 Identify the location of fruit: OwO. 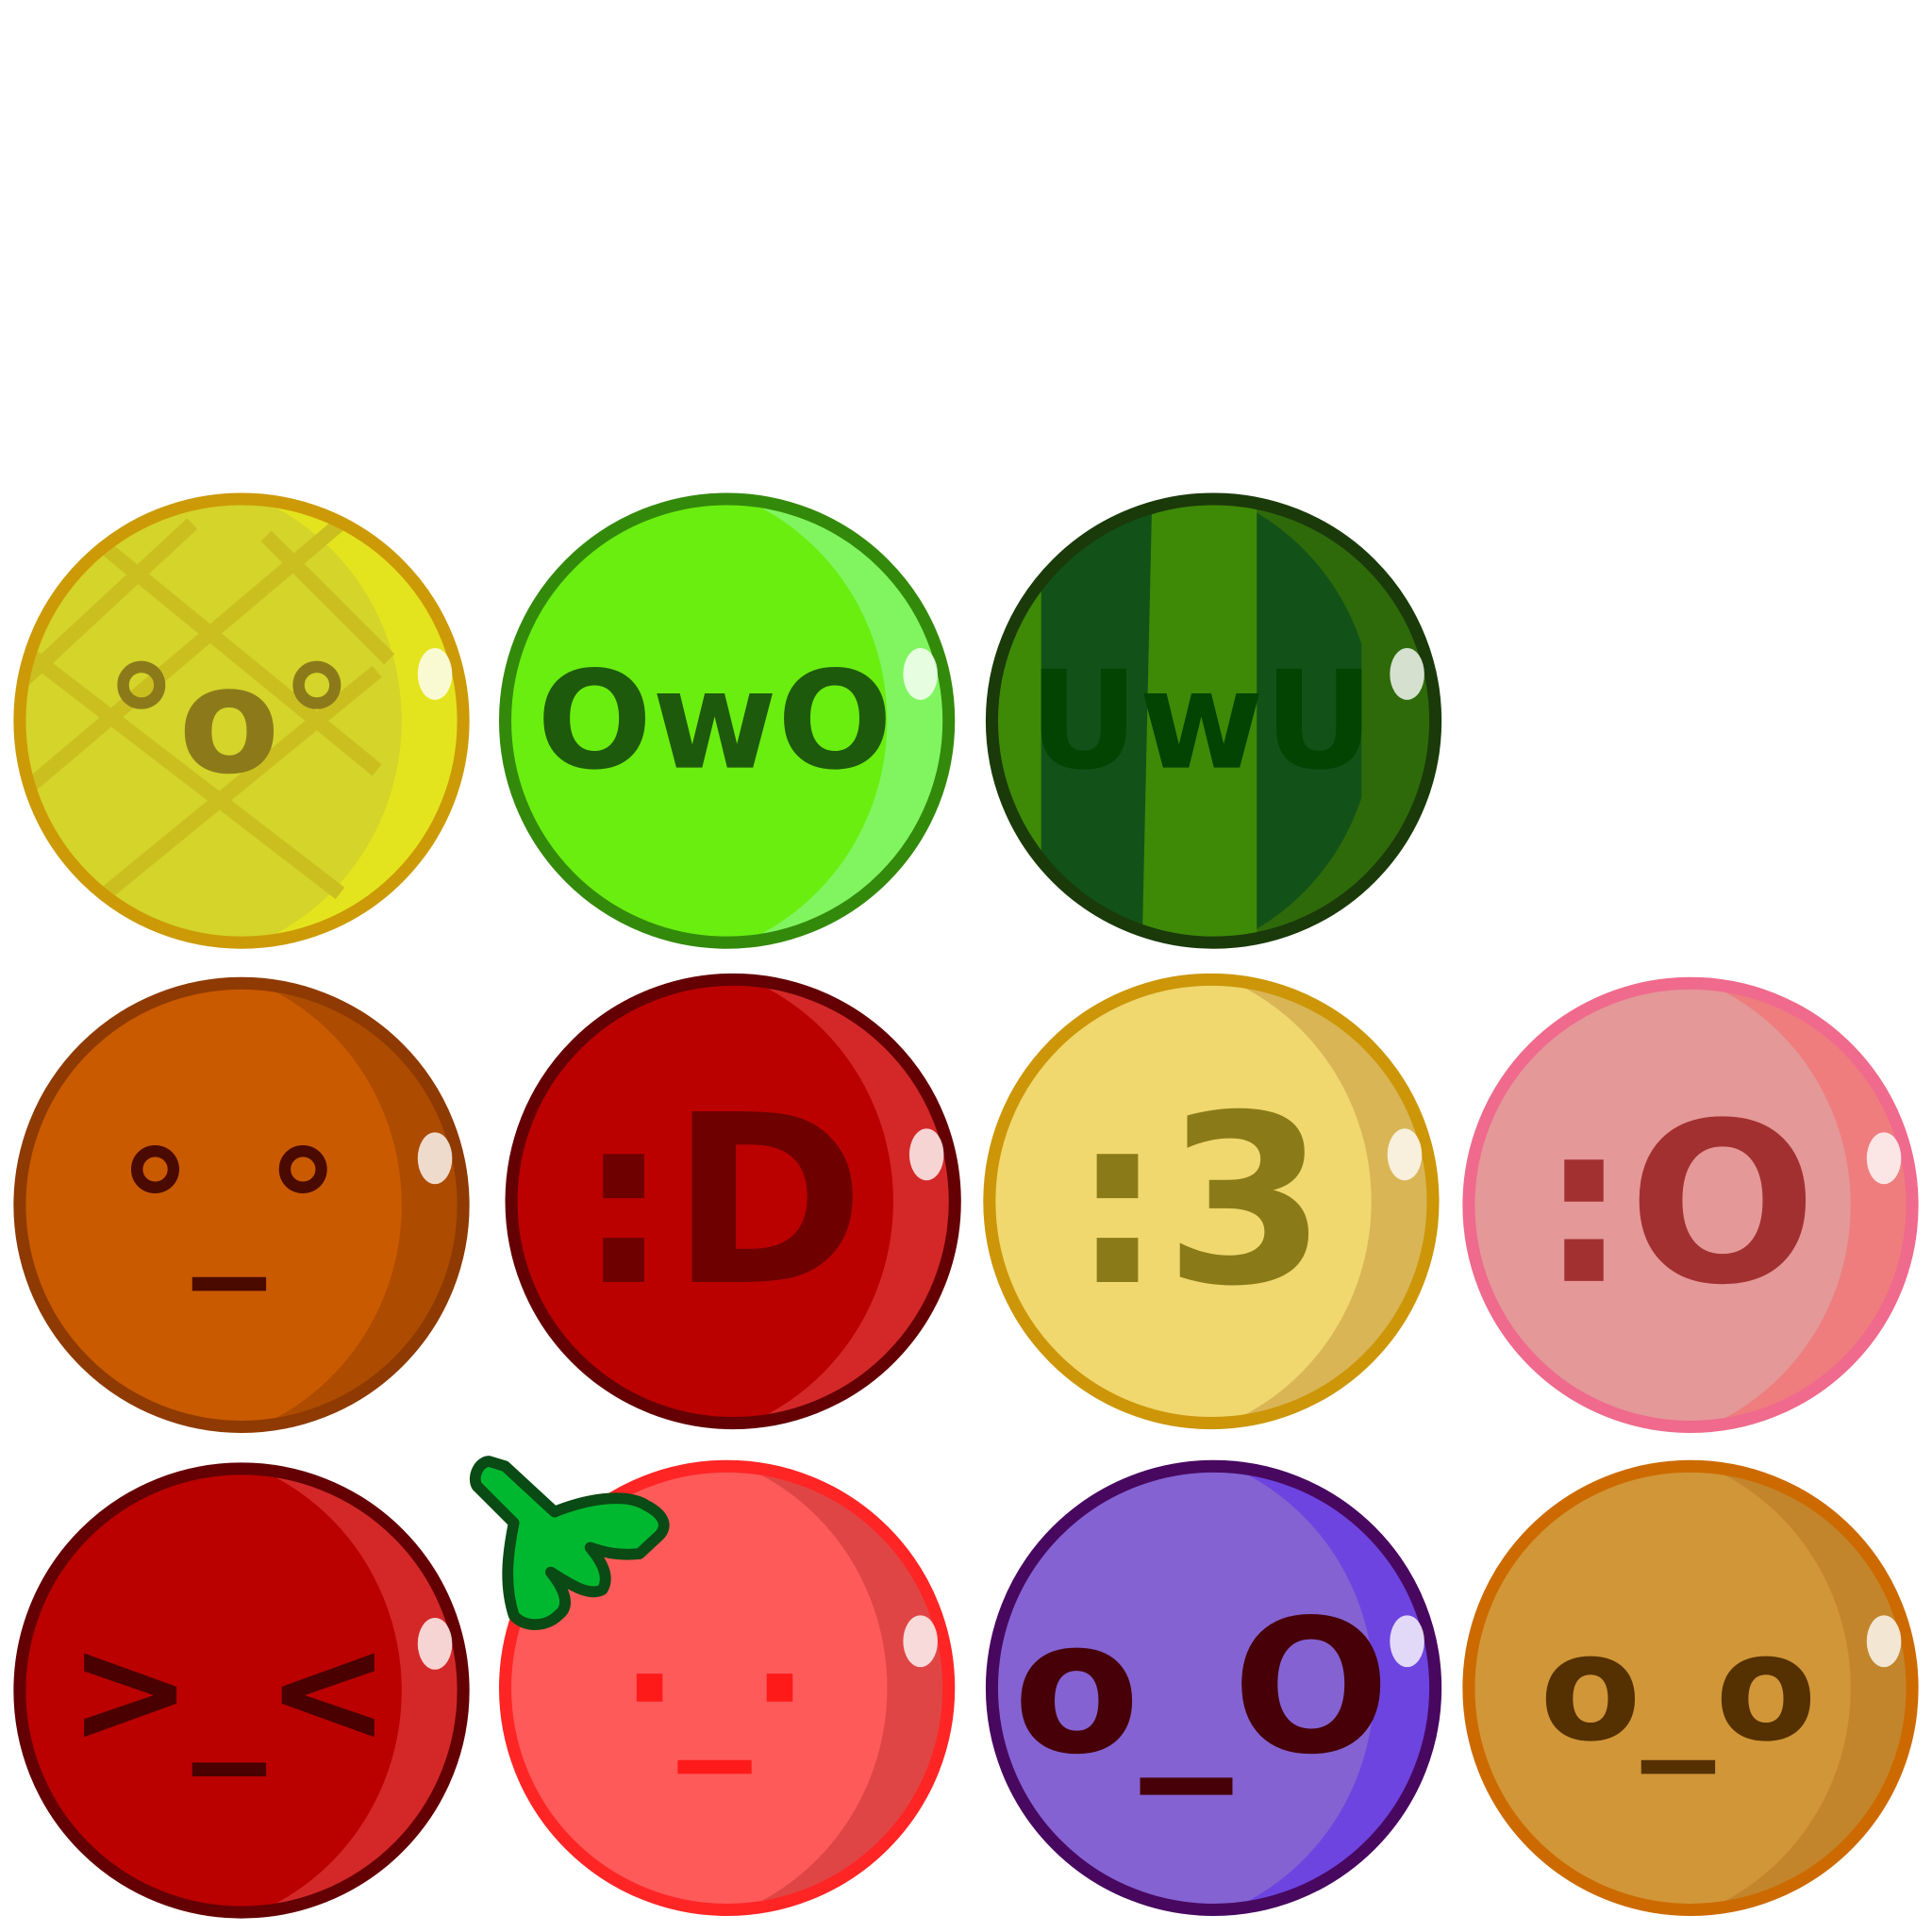
(727, 720).